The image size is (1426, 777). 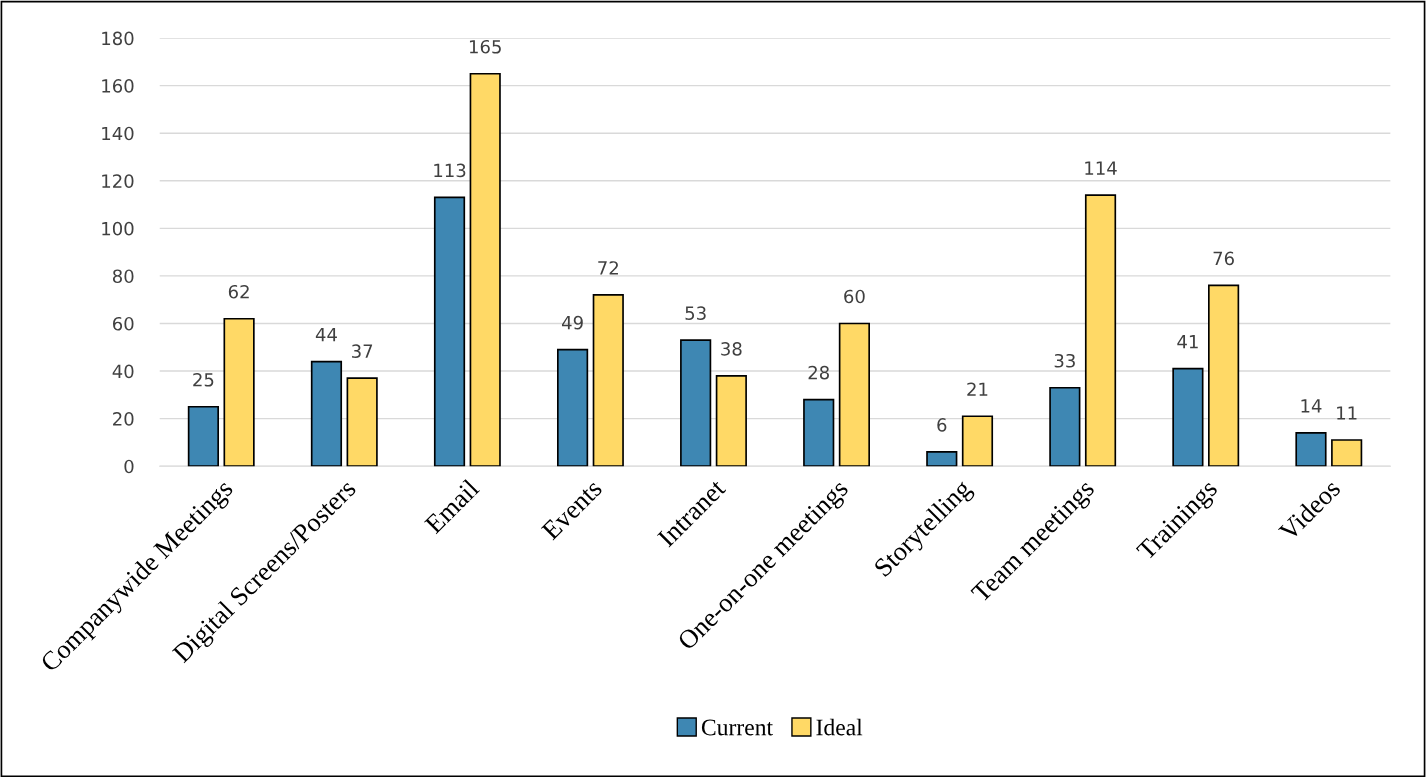 What do you see at coordinates (572, 322) in the screenshot?
I see `data-label: 49` at bounding box center [572, 322].